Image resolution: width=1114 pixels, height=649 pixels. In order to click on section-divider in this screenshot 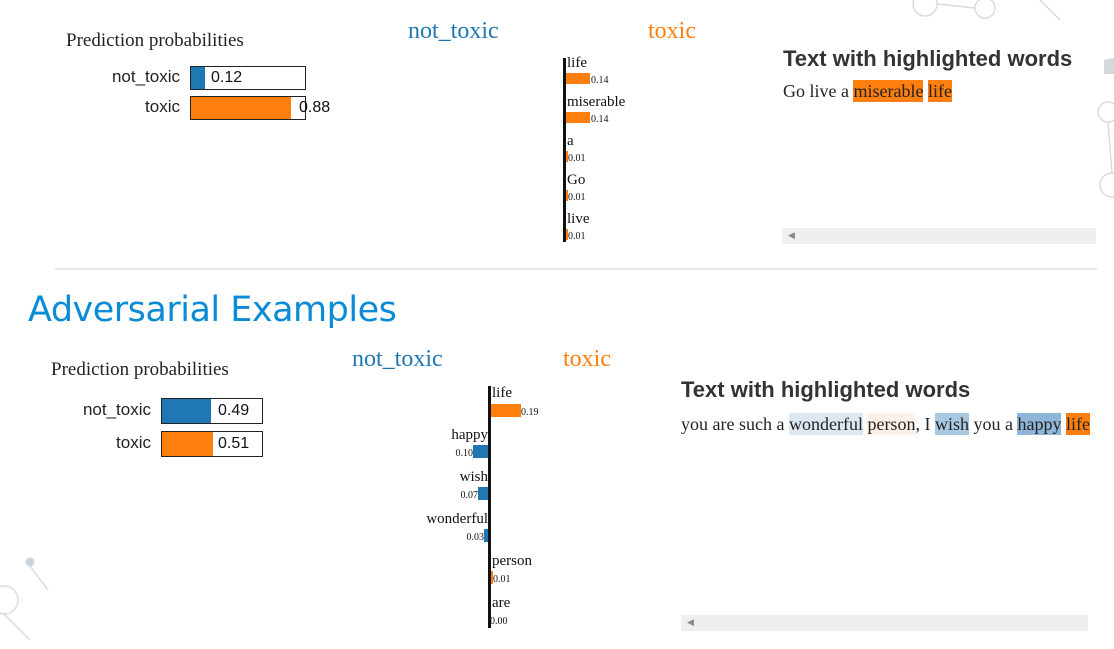, I will do `click(576, 269)`.